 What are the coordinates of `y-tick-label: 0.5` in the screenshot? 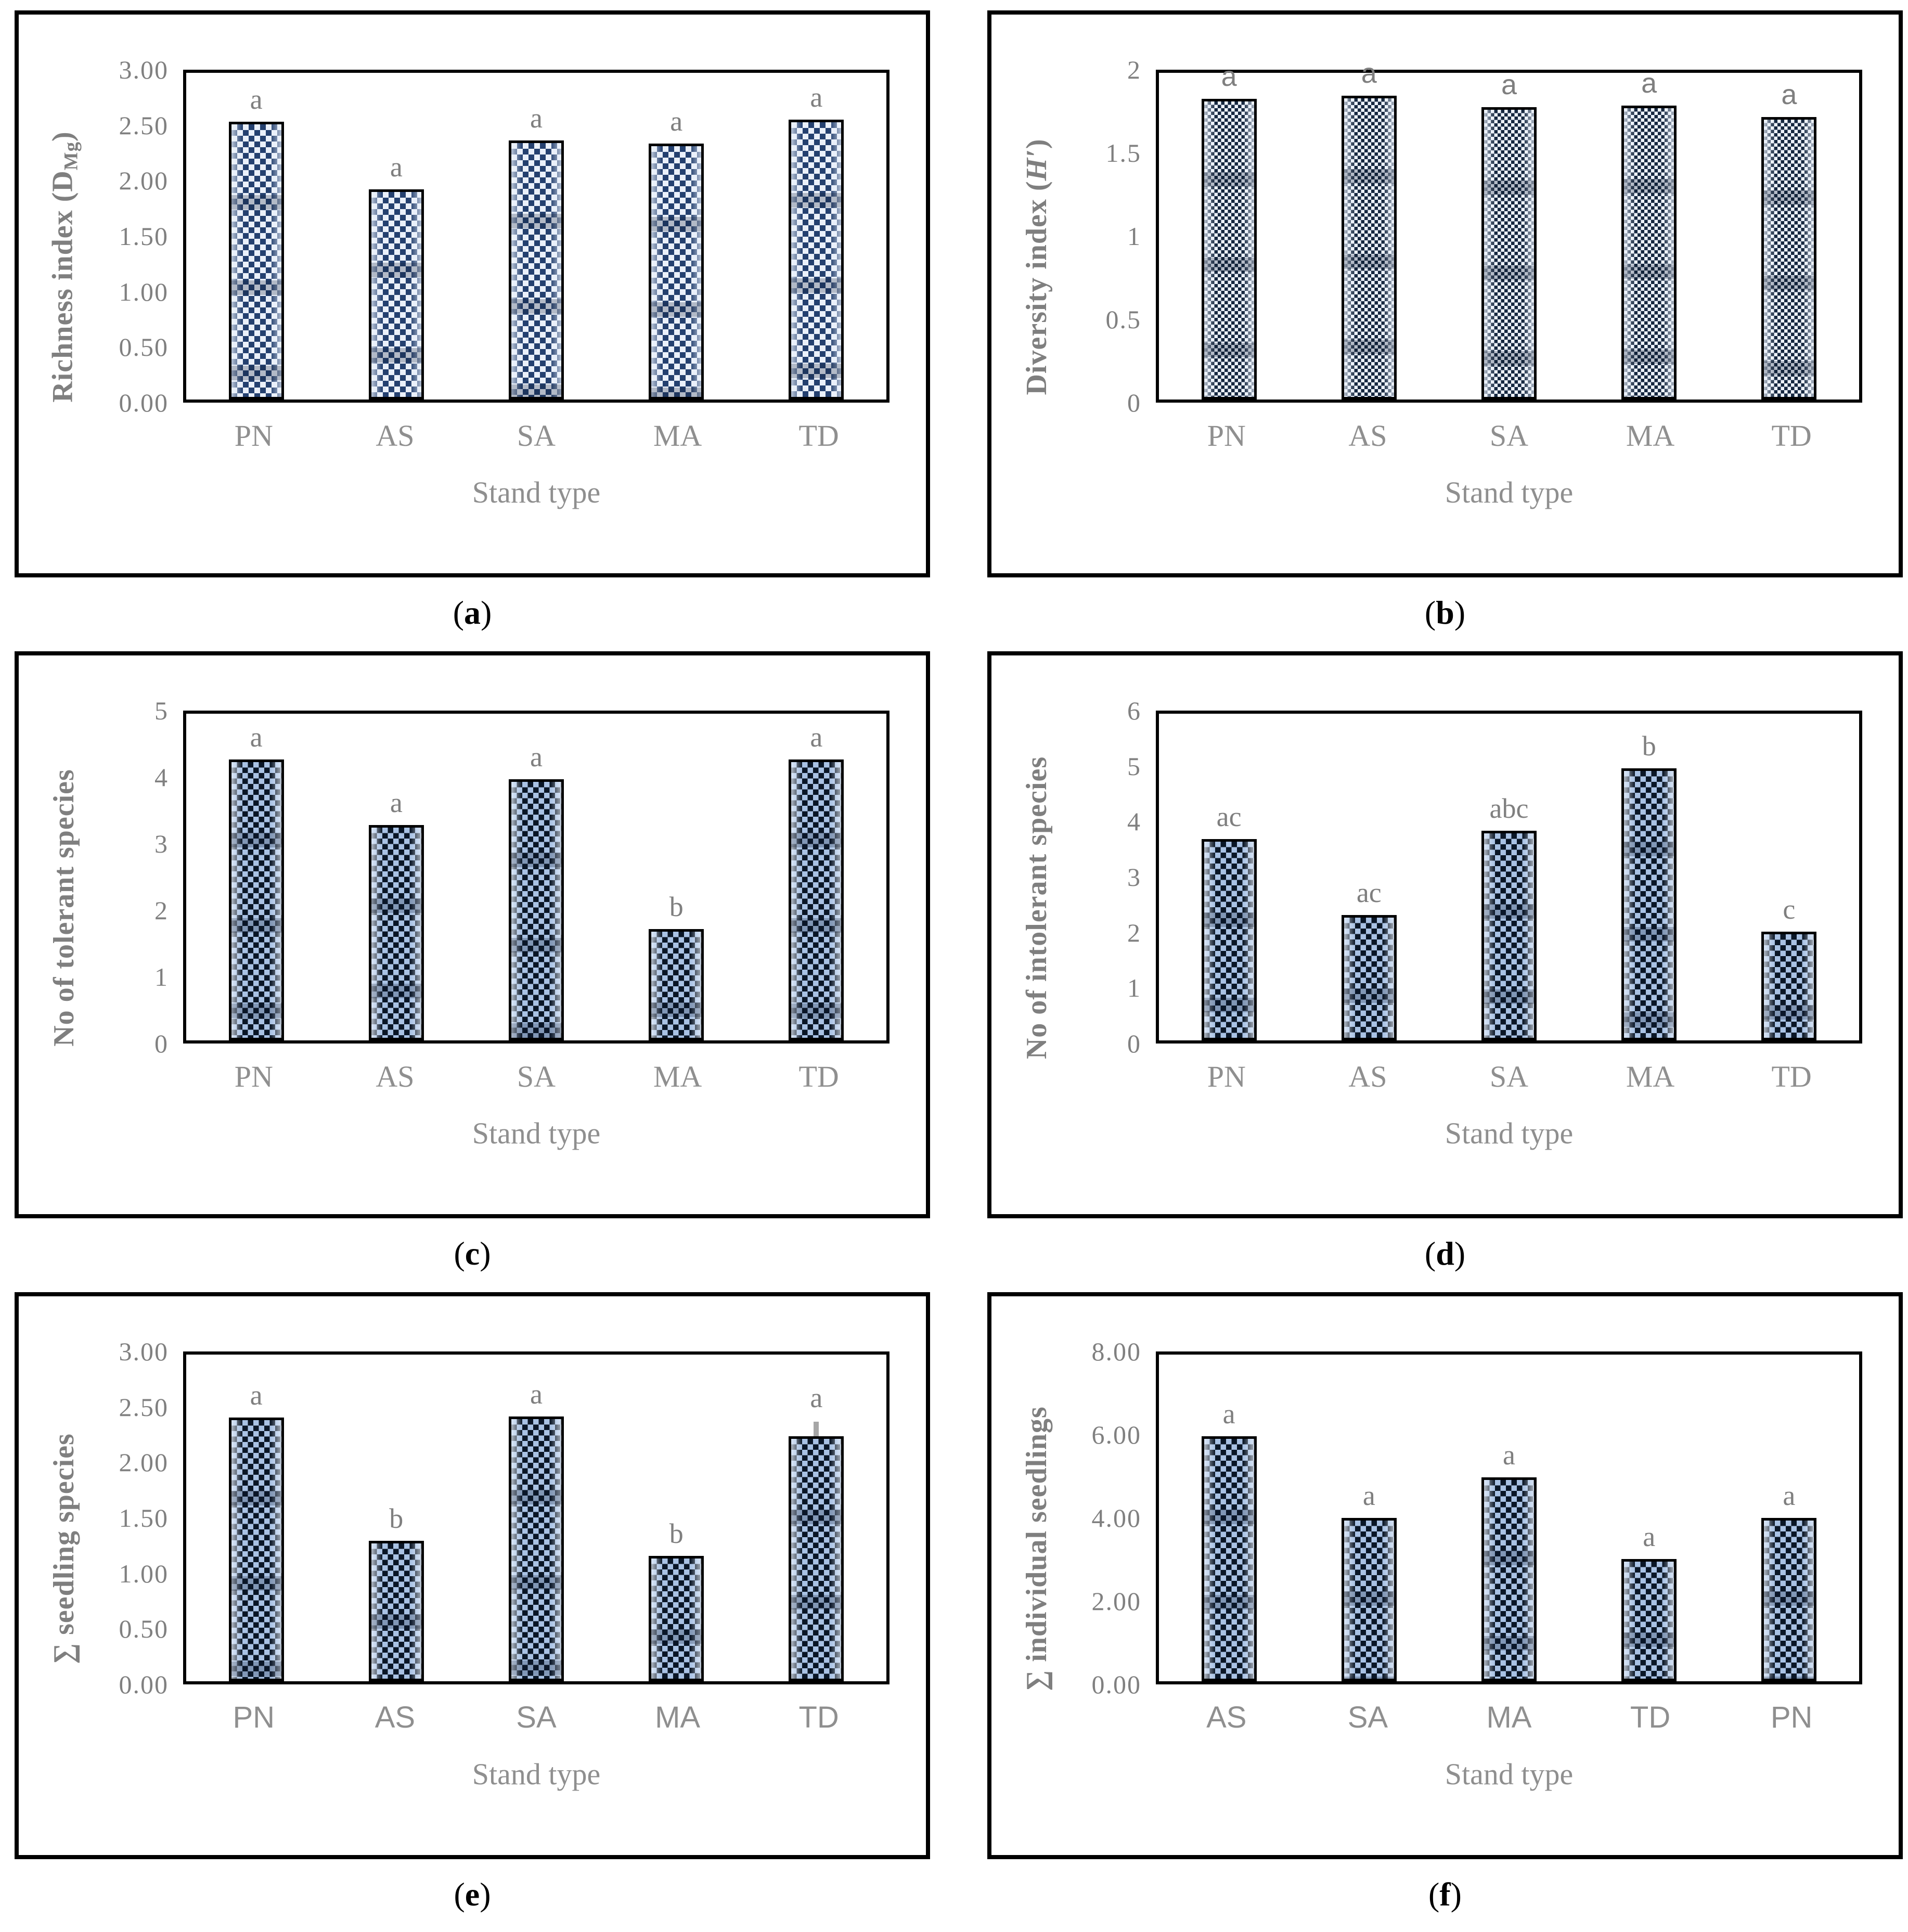 It's located at (1123, 319).